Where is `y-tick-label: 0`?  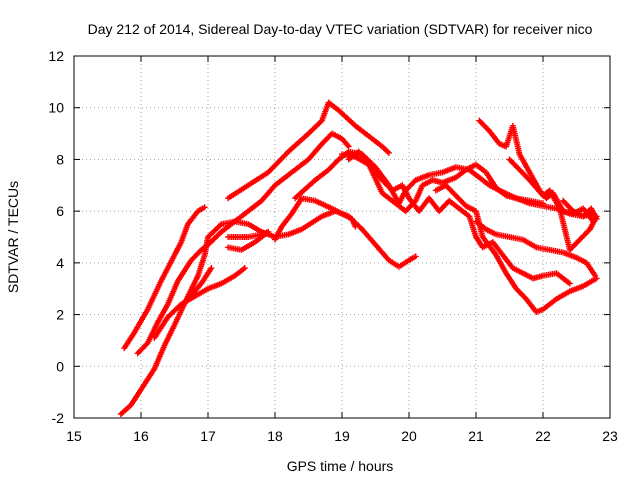
y-tick-label: 0 is located at coordinates (60, 366).